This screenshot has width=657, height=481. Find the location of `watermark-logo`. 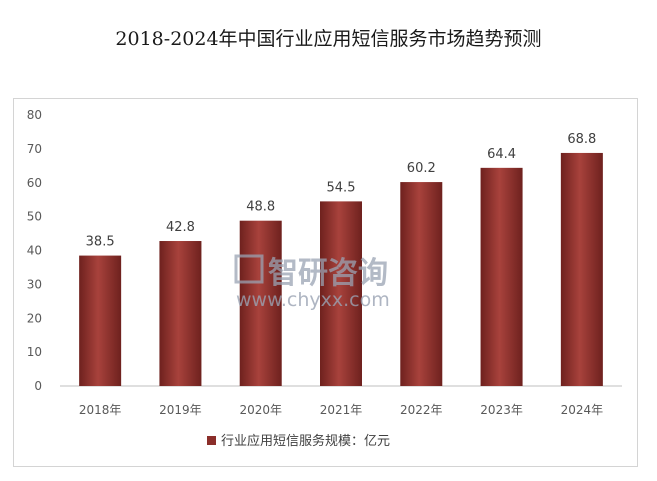

watermark-logo is located at coordinates (249, 269).